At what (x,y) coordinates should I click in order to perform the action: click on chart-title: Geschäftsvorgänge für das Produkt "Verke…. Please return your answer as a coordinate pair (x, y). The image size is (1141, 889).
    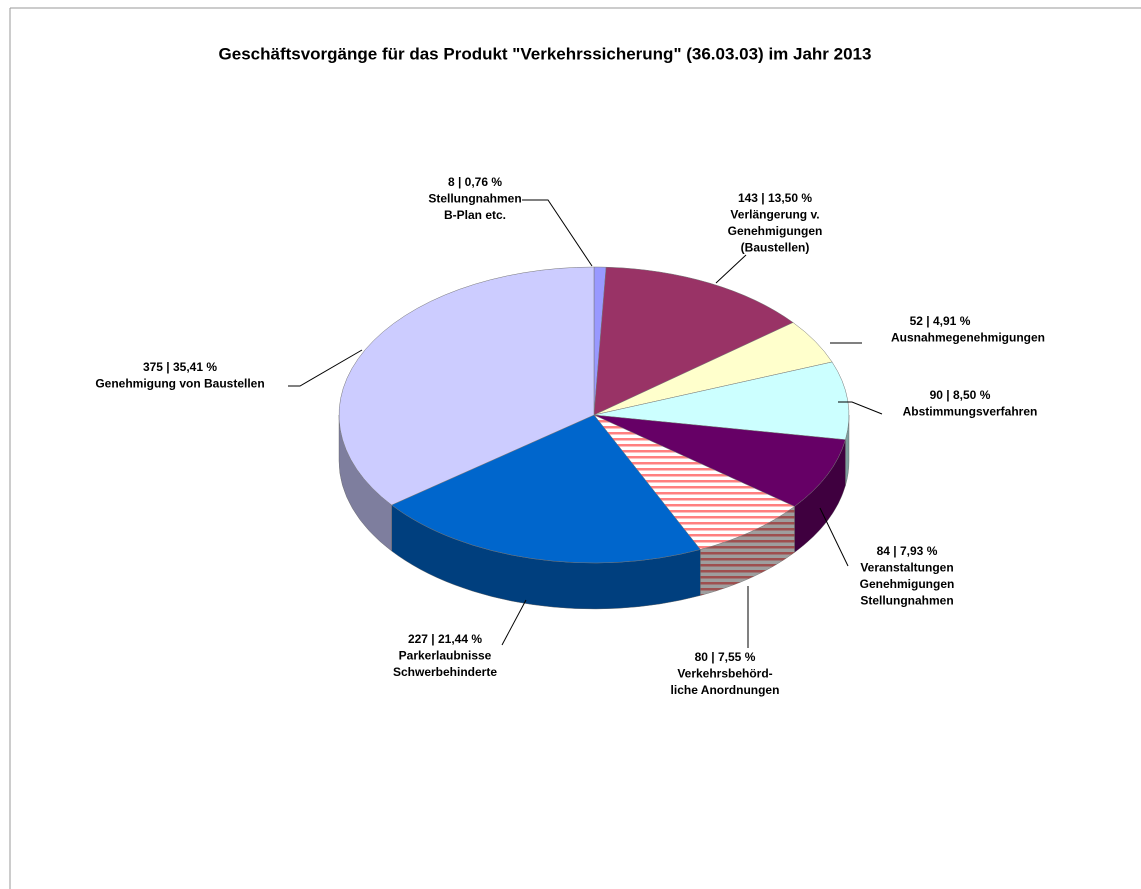
    Looking at the image, I should click on (545, 53).